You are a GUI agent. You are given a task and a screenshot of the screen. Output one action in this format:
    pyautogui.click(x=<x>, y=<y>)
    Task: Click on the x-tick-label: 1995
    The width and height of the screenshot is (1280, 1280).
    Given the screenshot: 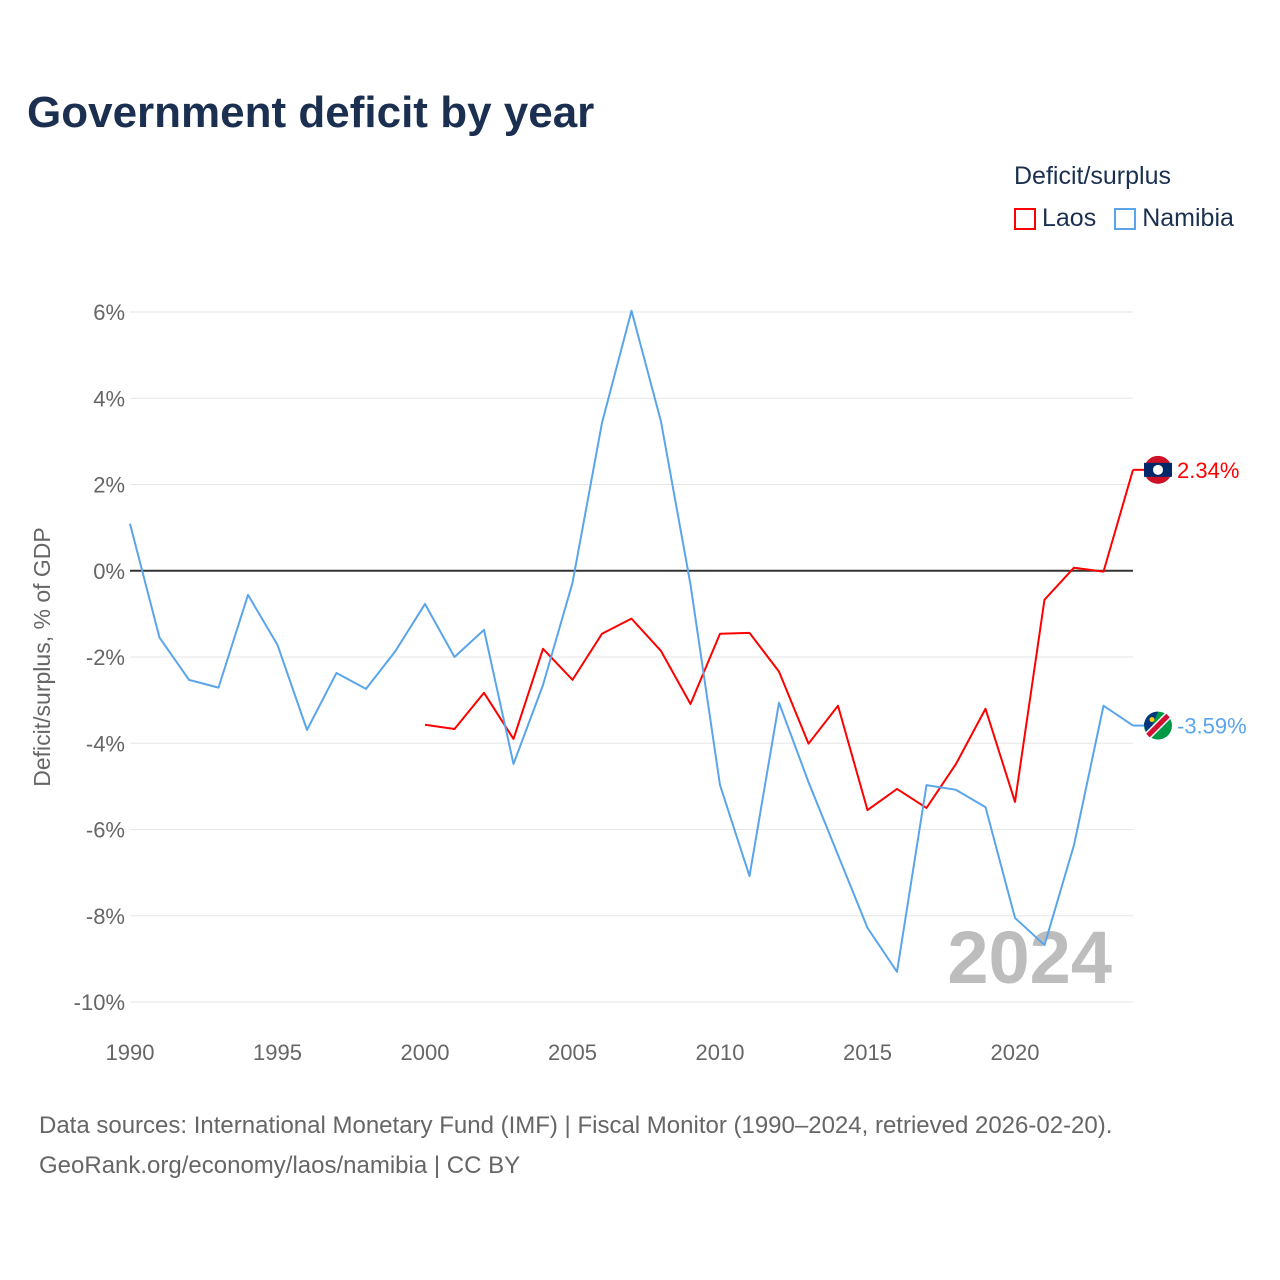 What is the action you would take?
    pyautogui.click(x=277, y=1052)
    